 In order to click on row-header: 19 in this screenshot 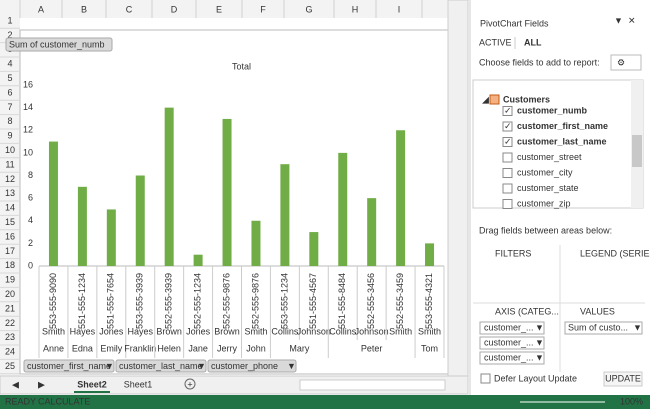, I will do `click(10, 280)`.